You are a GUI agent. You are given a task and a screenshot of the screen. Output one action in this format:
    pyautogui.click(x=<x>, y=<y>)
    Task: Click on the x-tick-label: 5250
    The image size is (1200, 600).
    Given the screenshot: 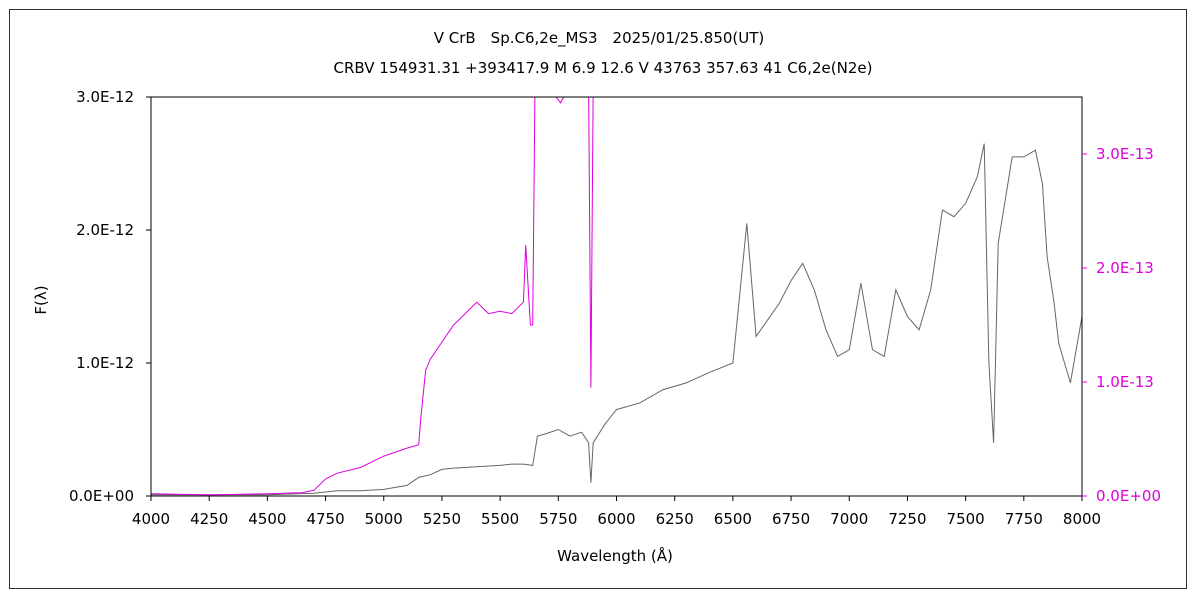 What is the action you would take?
    pyautogui.click(x=442, y=519)
    